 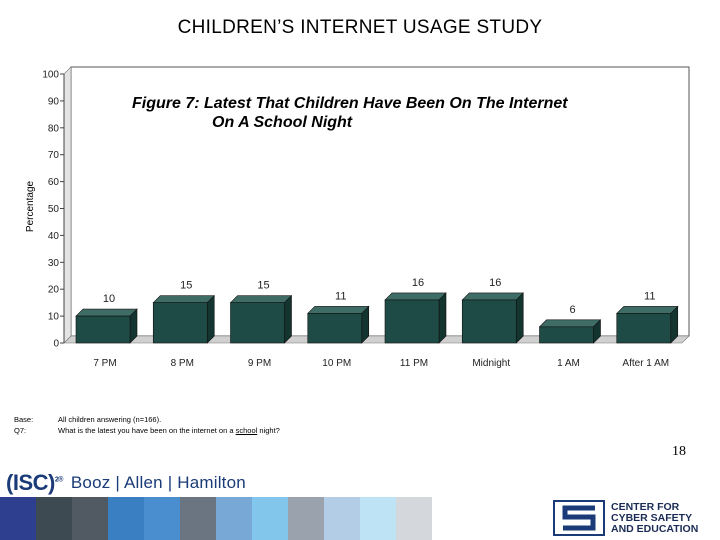 What do you see at coordinates (579, 518) in the screenshot?
I see `ccse-emblem-icon` at bounding box center [579, 518].